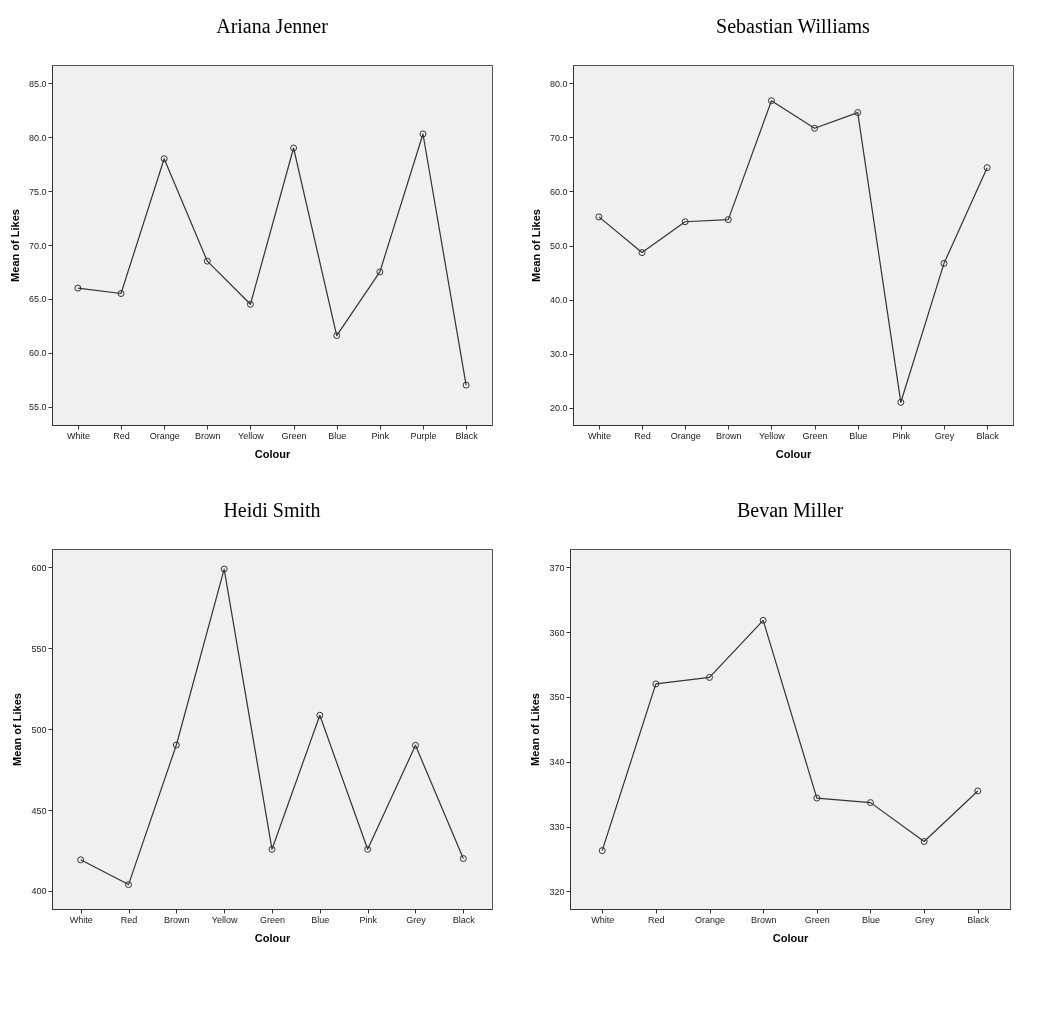 This screenshot has height=1023, width=1058. What do you see at coordinates (557, 762) in the screenshot?
I see `y-tick-label: 340` at bounding box center [557, 762].